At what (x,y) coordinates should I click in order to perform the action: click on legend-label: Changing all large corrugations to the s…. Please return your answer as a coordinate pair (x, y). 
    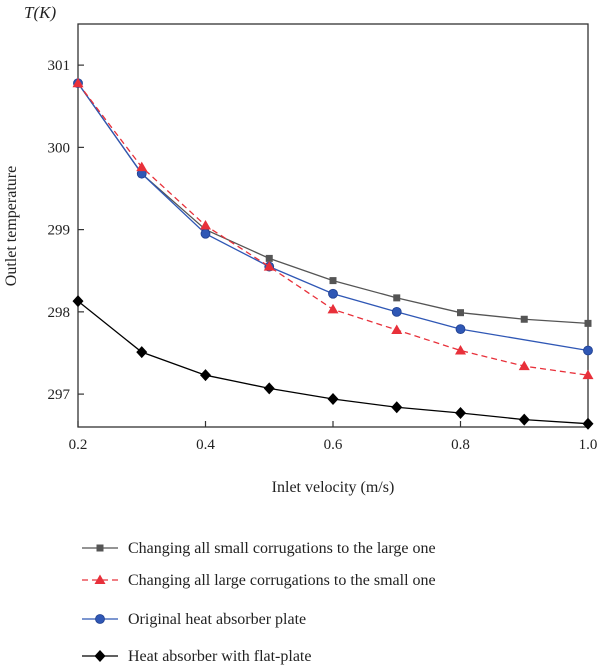
    Looking at the image, I should click on (282, 580).